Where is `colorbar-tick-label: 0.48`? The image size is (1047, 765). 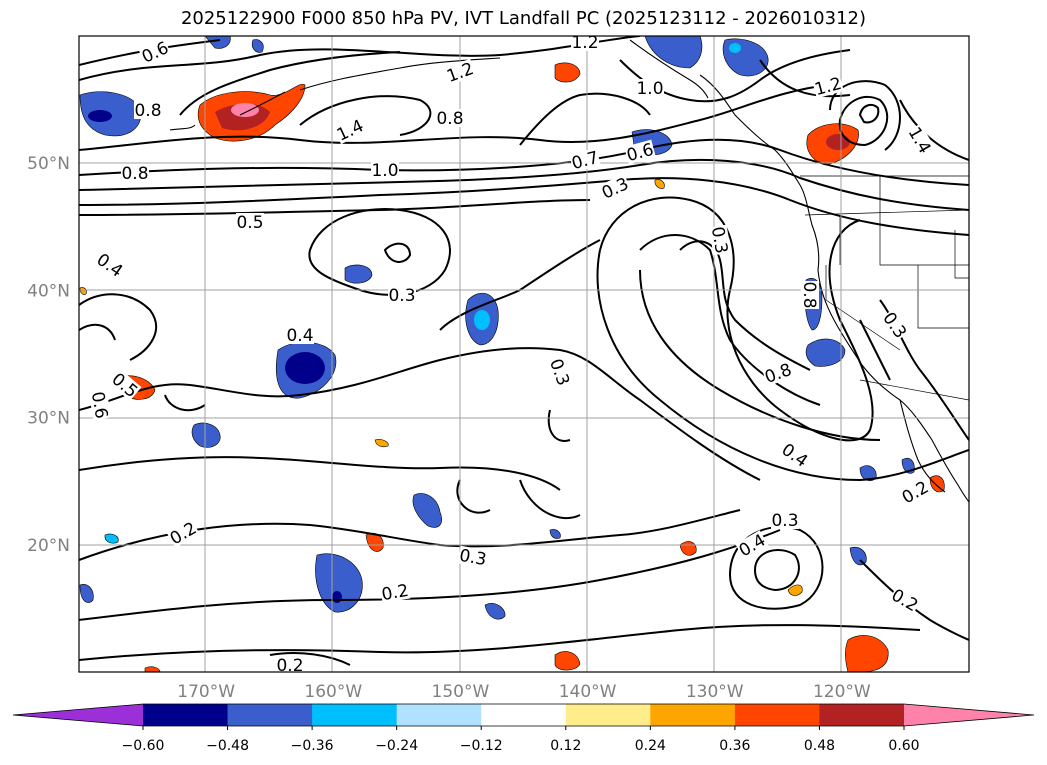
colorbar-tick-label: 0.48 is located at coordinates (819, 746).